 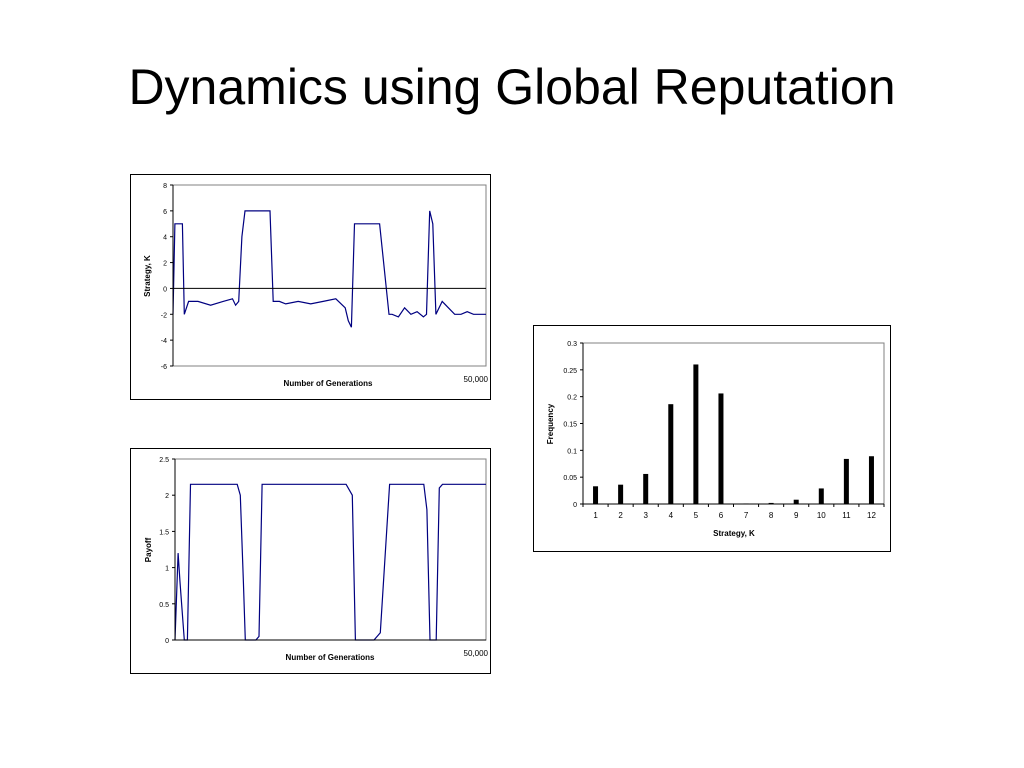 What do you see at coordinates (620, 515) in the screenshot?
I see `x-tick-label: 2` at bounding box center [620, 515].